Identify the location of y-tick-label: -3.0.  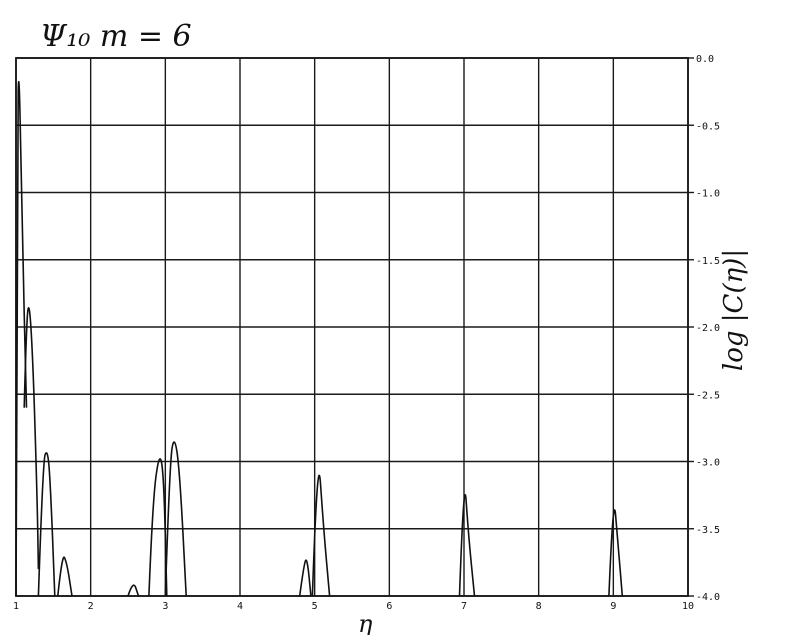
(708, 463).